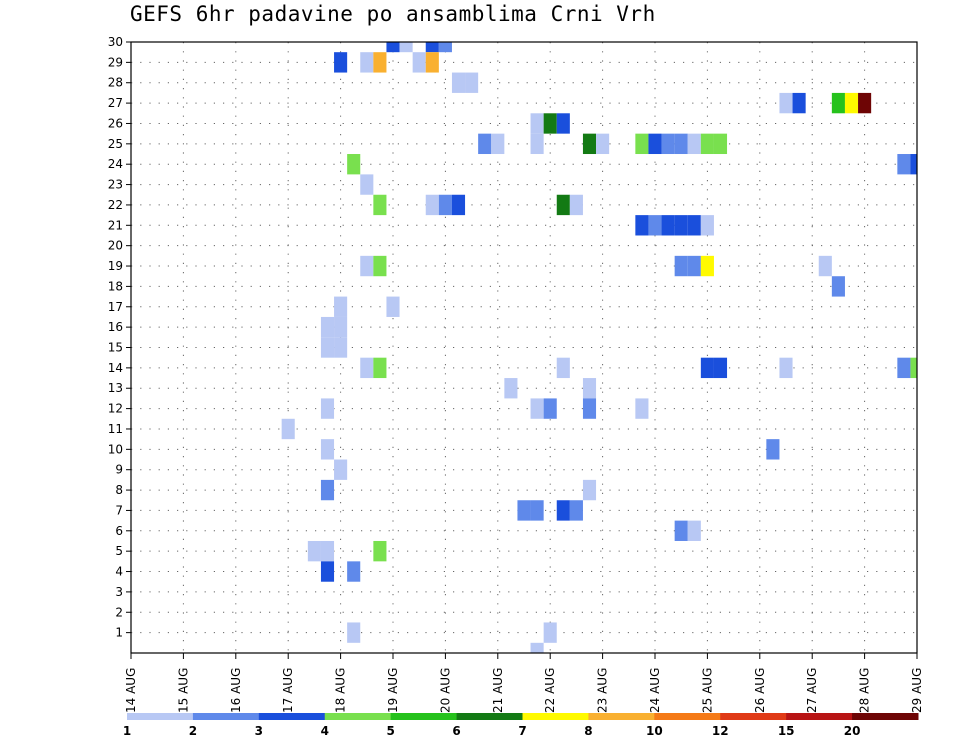 Image resolution: width=960 pixels, height=742 pixels. I want to click on colorbar-label: 10, so click(654, 731).